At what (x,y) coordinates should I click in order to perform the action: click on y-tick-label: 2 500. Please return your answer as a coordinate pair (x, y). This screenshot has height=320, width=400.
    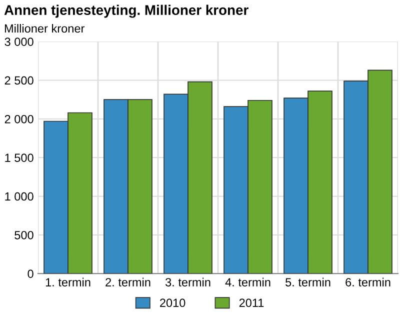
    Looking at the image, I should click on (19, 80).